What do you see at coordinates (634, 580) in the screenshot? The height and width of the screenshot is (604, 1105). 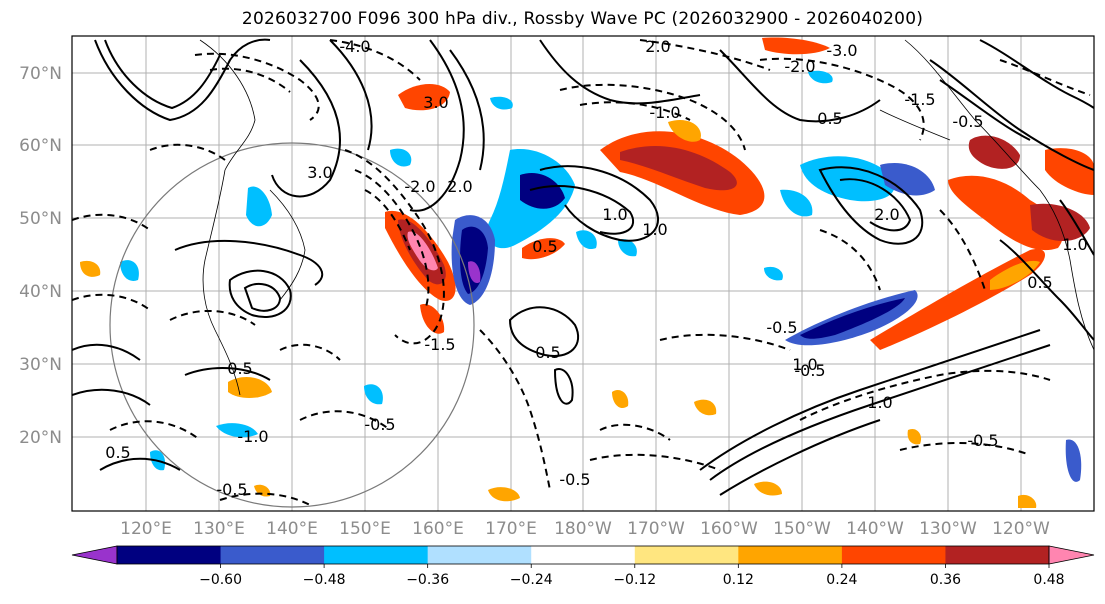 I see `colorbar-tick-label: −0.12` at bounding box center [634, 580].